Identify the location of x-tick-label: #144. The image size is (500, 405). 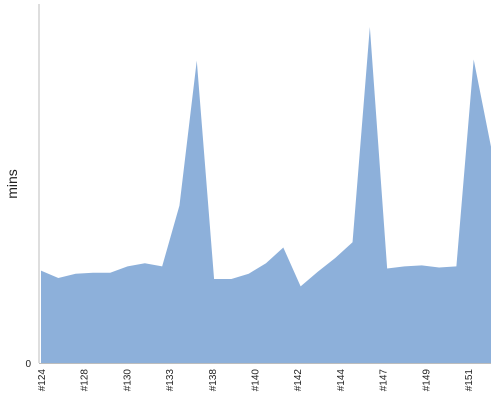
(341, 380).